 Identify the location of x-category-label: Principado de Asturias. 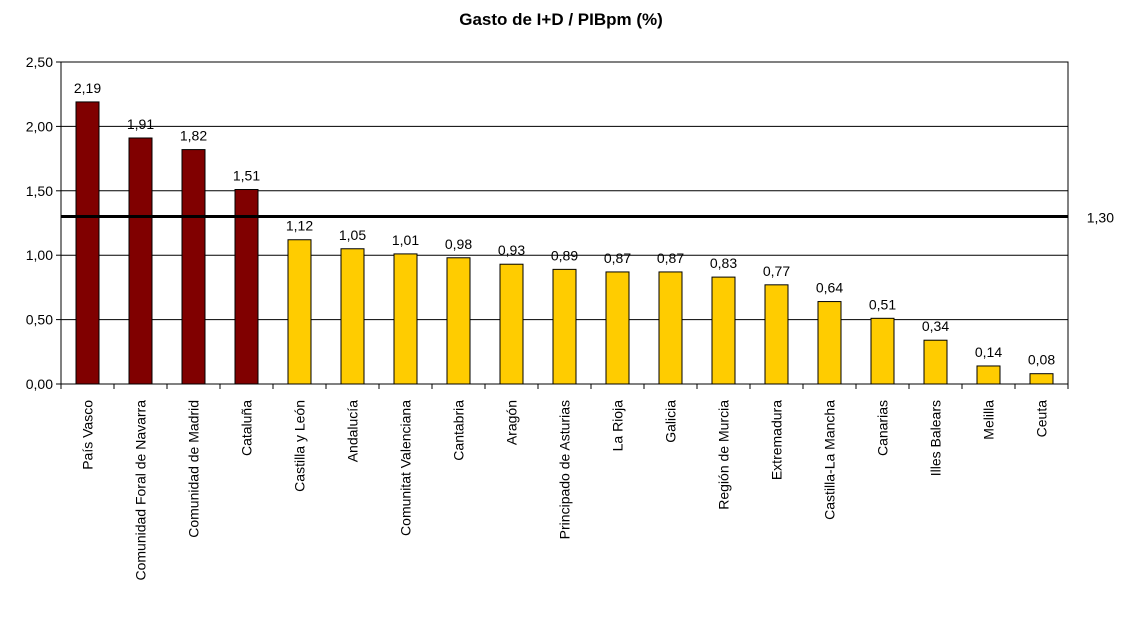
(565, 469).